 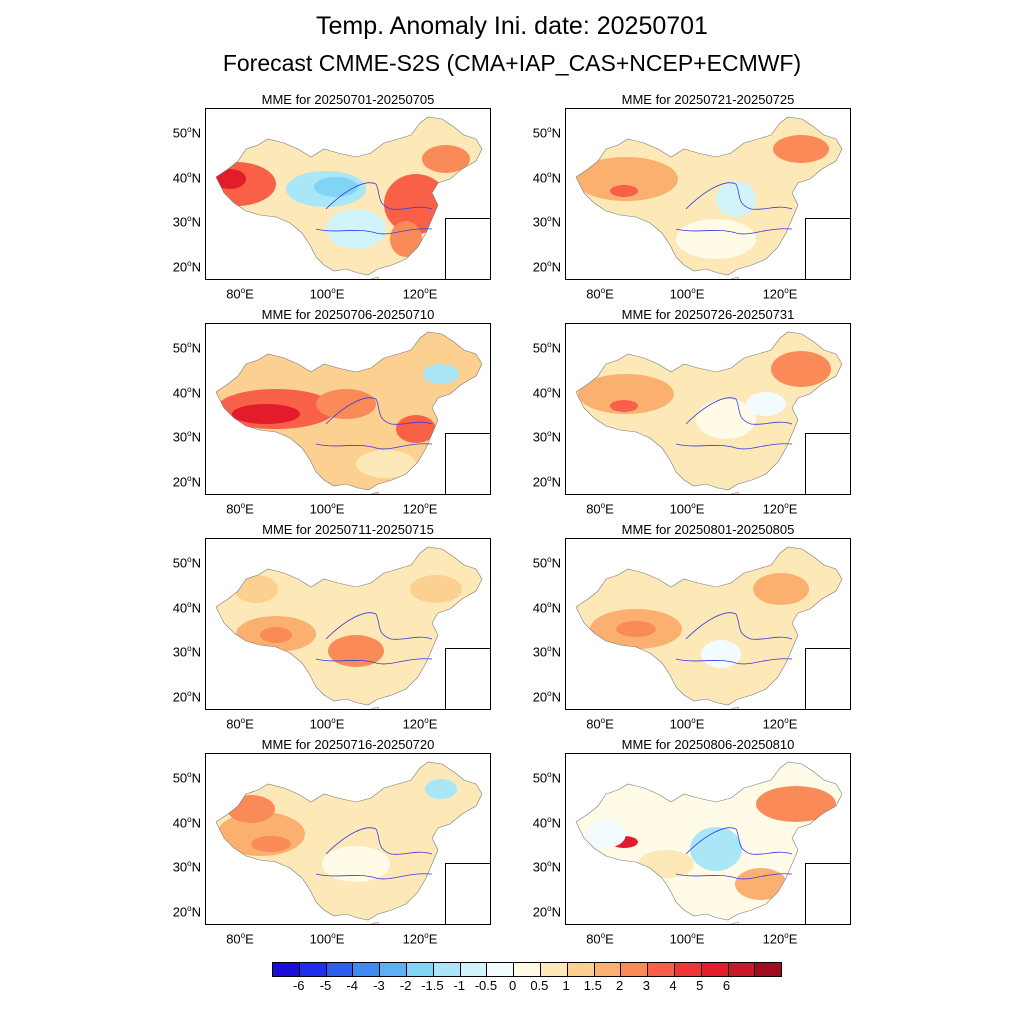 I want to click on colorbar-label: -6, so click(x=298, y=985).